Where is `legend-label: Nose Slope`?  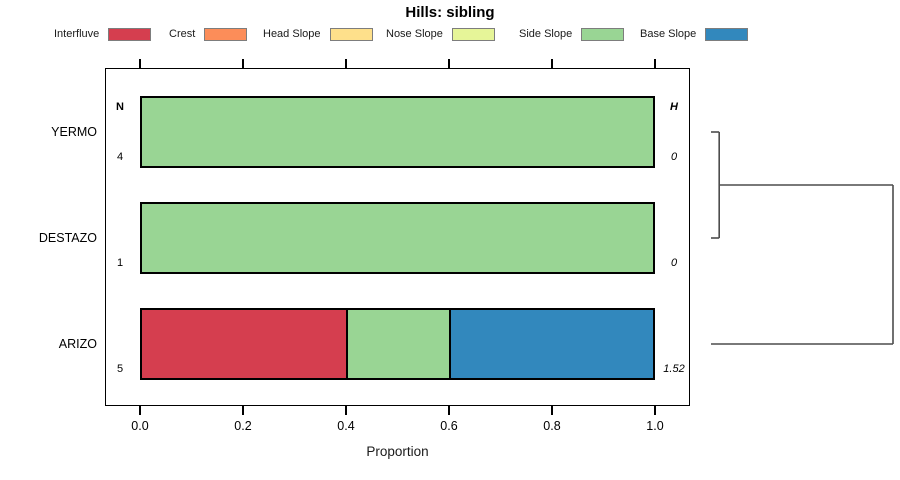 legend-label: Nose Slope is located at coordinates (414, 34).